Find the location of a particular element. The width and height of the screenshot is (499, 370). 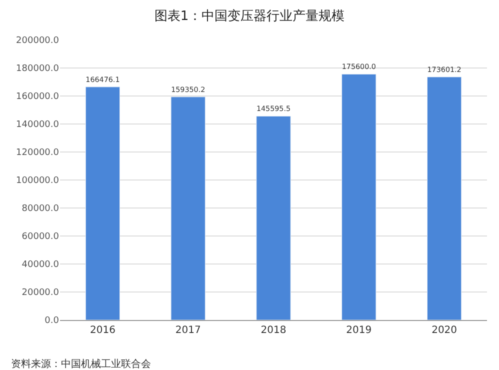

y-tick-label: 40000.0 is located at coordinates (41, 265).